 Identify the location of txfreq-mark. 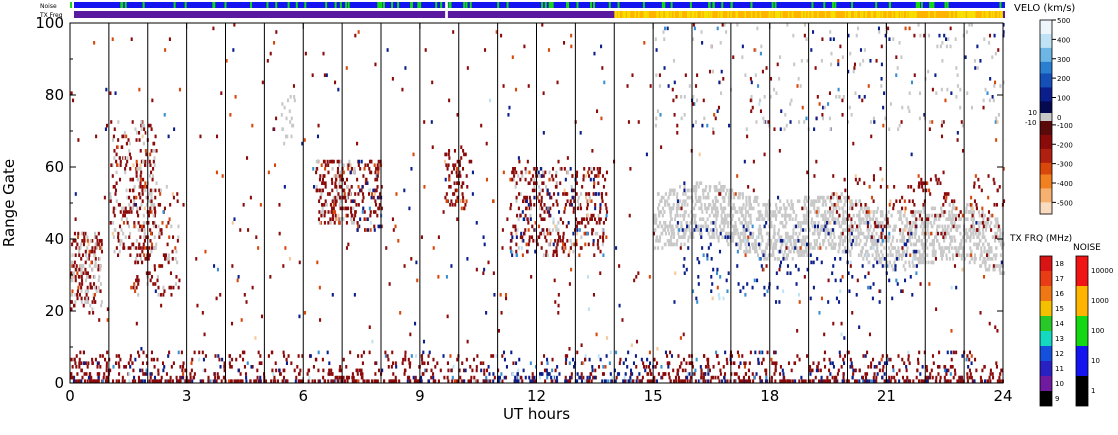
(681, 14).